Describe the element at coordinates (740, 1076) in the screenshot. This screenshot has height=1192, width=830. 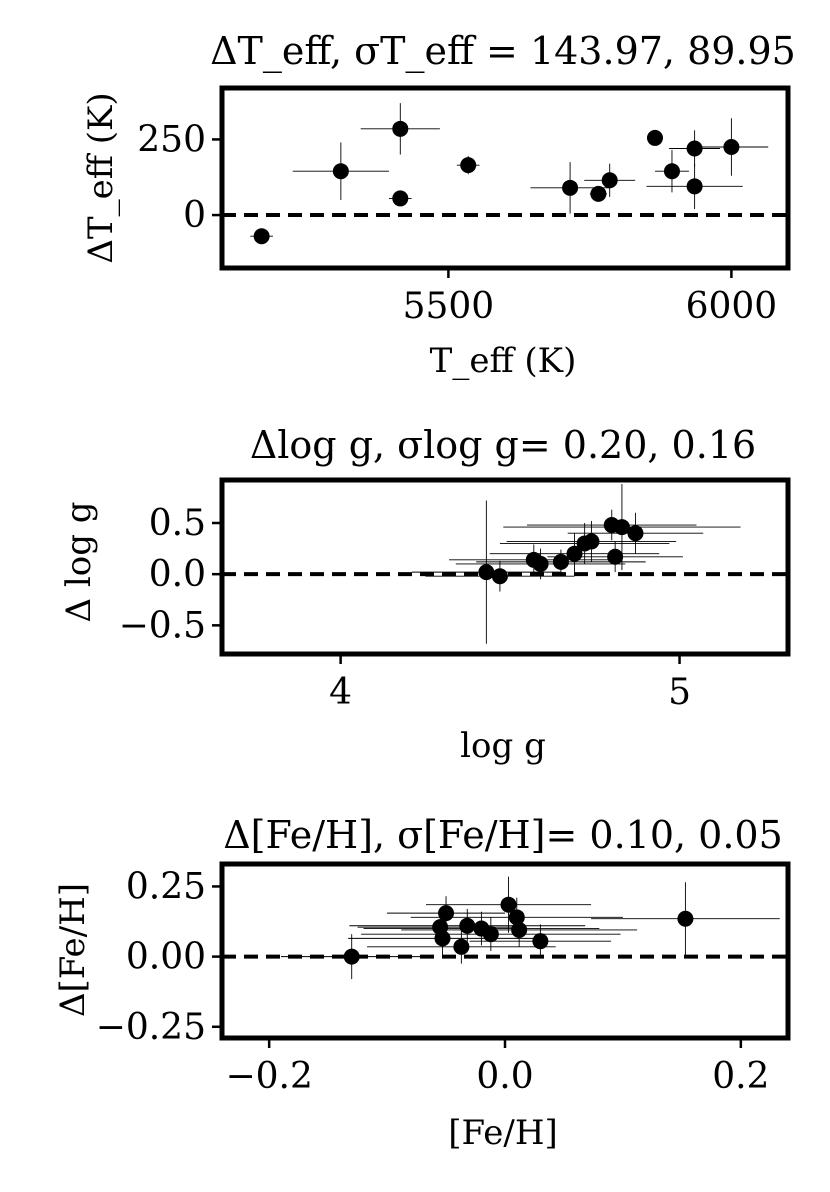
I see `panel-feh-xtick-label-2: 0.2` at that location.